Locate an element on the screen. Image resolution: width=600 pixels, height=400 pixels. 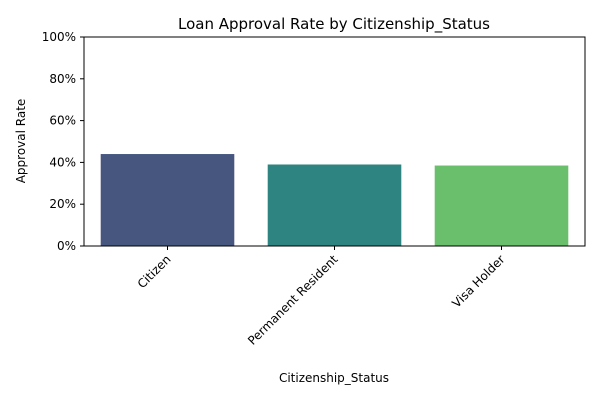
y-tick-label: 0% is located at coordinates (66, 246).